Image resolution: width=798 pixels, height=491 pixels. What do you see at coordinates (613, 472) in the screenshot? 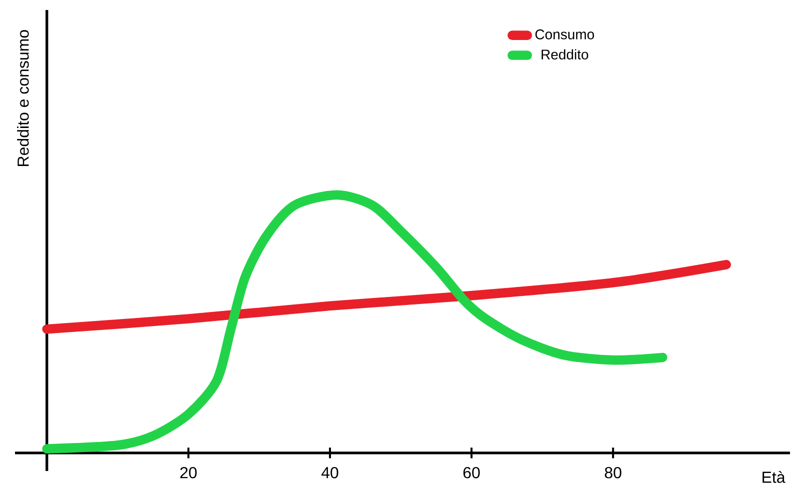
I see `x-tick-label: 80` at bounding box center [613, 472].